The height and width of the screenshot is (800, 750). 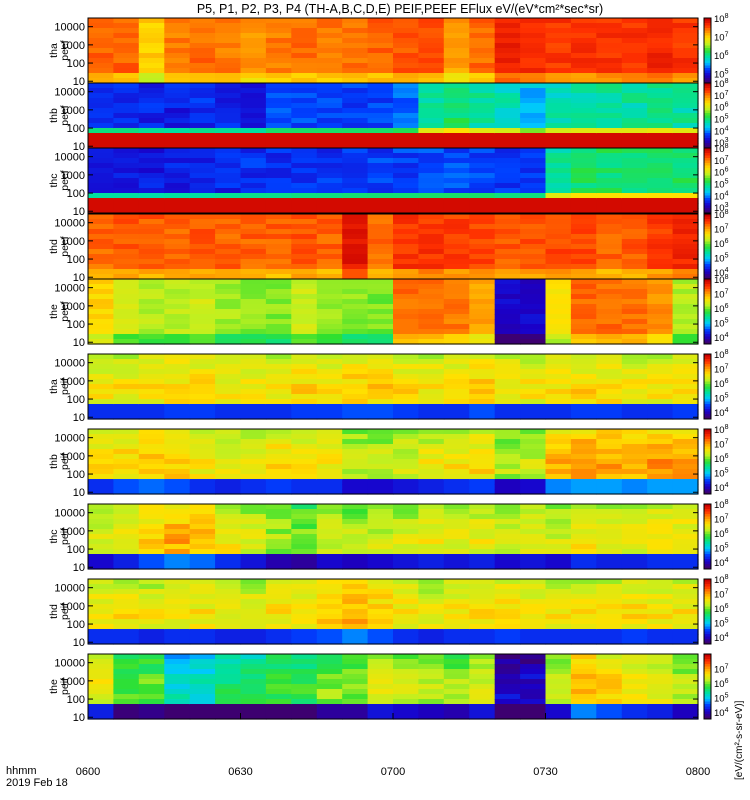 I want to click on panel-frame, so click(x=393, y=180).